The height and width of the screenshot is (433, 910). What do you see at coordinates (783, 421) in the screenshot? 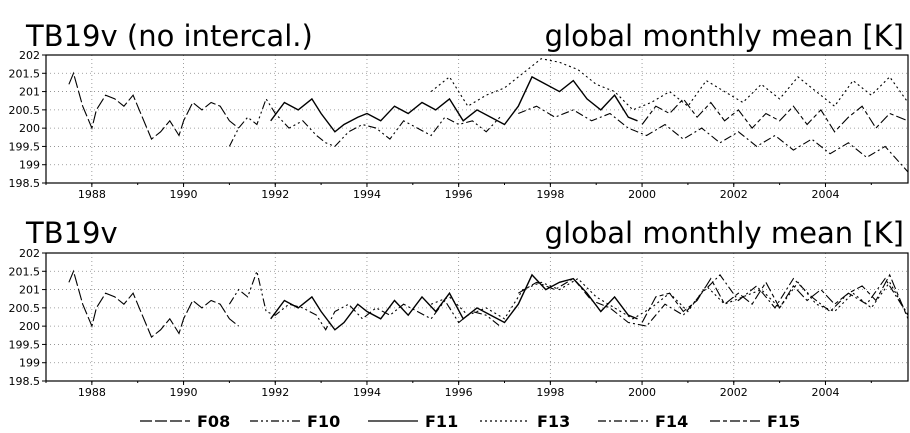
I see `legend-label: F15` at bounding box center [783, 421].